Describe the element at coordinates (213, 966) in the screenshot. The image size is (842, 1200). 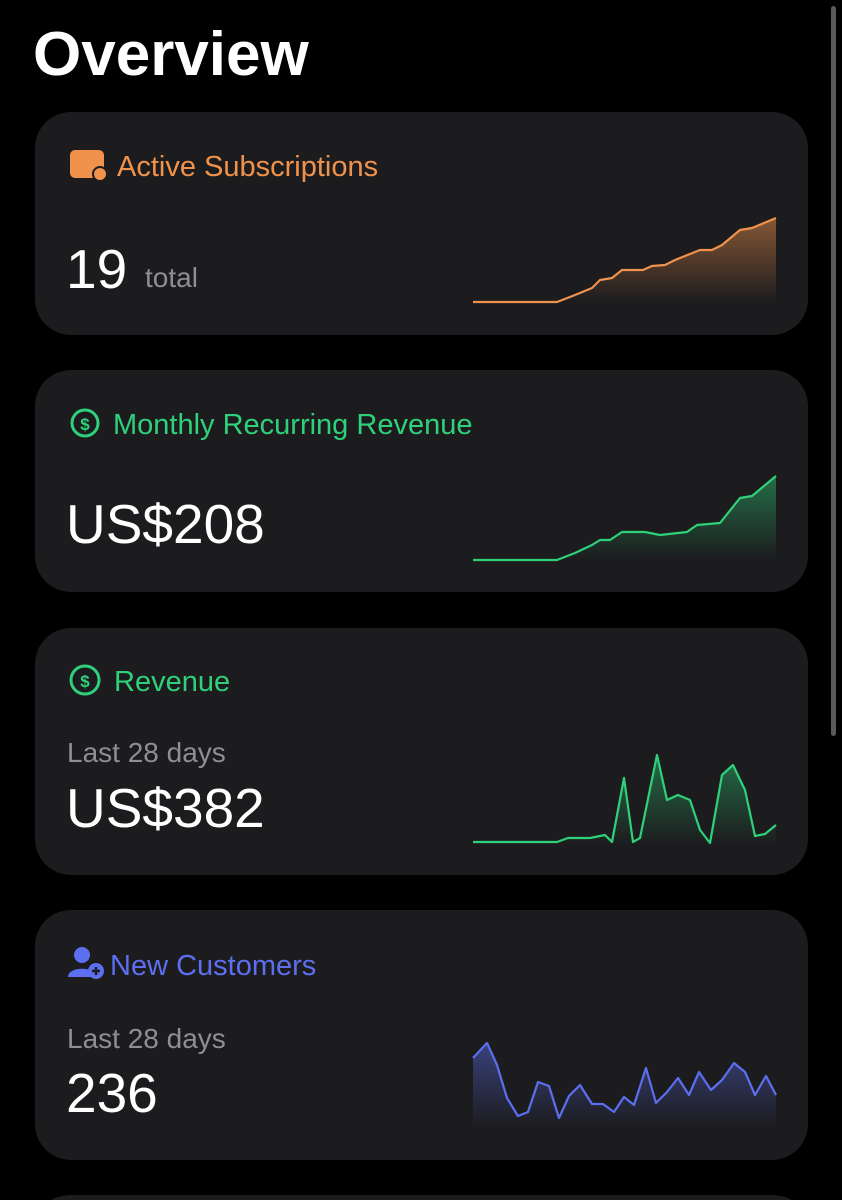
I see `card-title: New Customers` at that location.